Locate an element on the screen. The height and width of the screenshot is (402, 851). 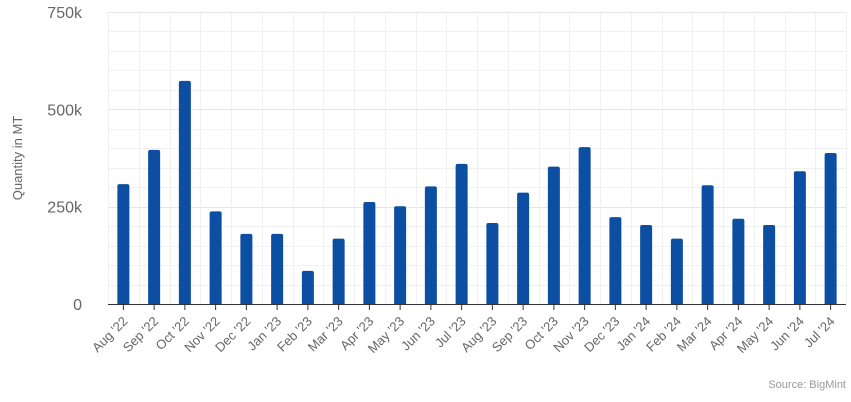
x-tick-label: Jul '24 is located at coordinates (819, 332).